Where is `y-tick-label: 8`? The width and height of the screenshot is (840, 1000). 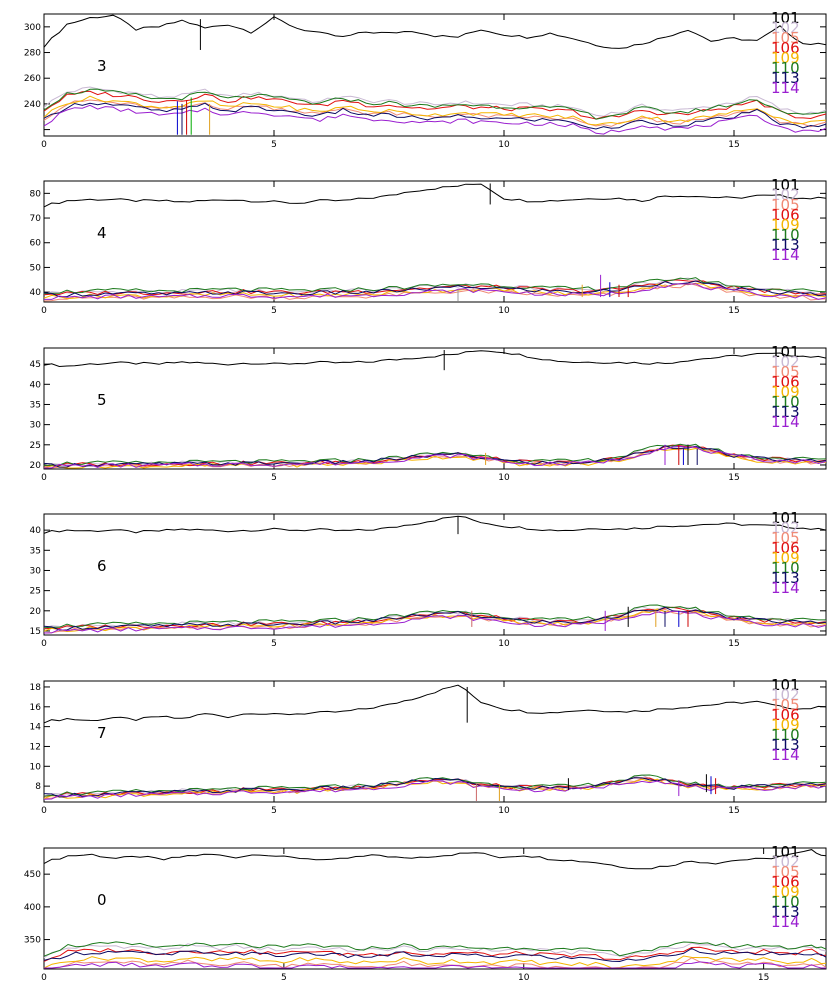
y-tick-label: 8 is located at coordinates (38, 787).